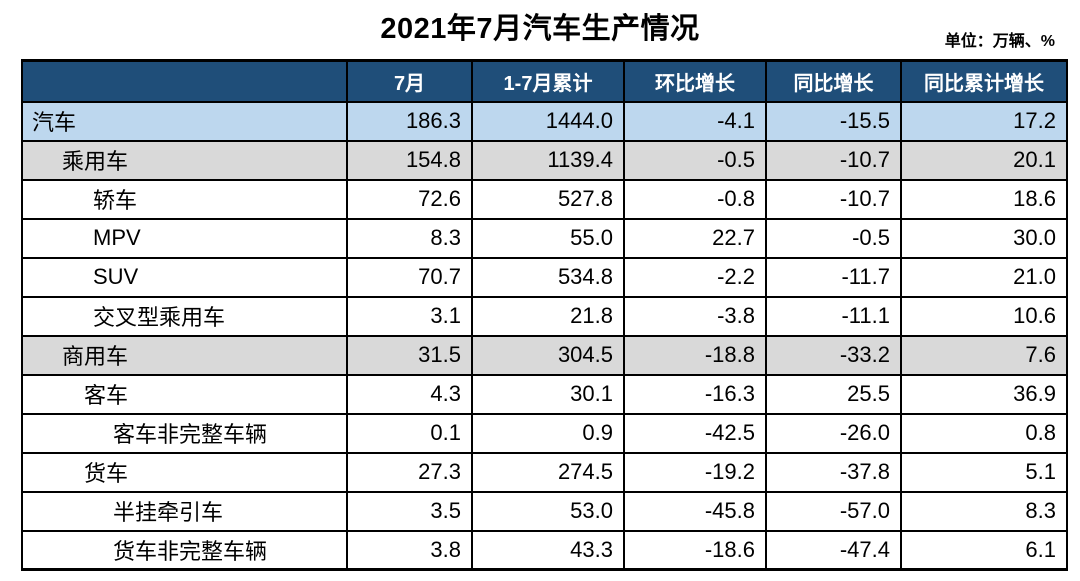  Describe the element at coordinates (409, 277) in the screenshot. I see `cell-value: 70.7` at that location.